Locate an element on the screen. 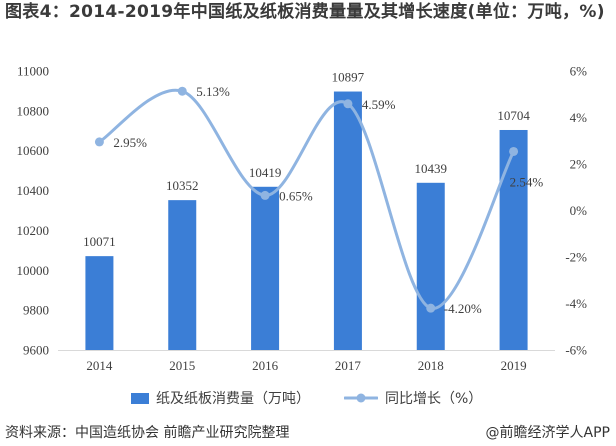 The width and height of the screenshot is (616, 446). y-right-axis: -6% -4% -2% 0% 2% 4% 6% is located at coordinates (576, 211).